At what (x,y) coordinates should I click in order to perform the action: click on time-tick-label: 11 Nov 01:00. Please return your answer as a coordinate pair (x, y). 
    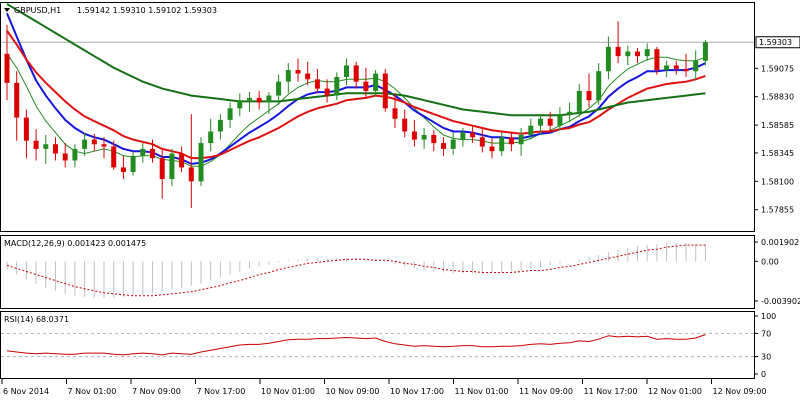
    Looking at the image, I should click on (482, 391).